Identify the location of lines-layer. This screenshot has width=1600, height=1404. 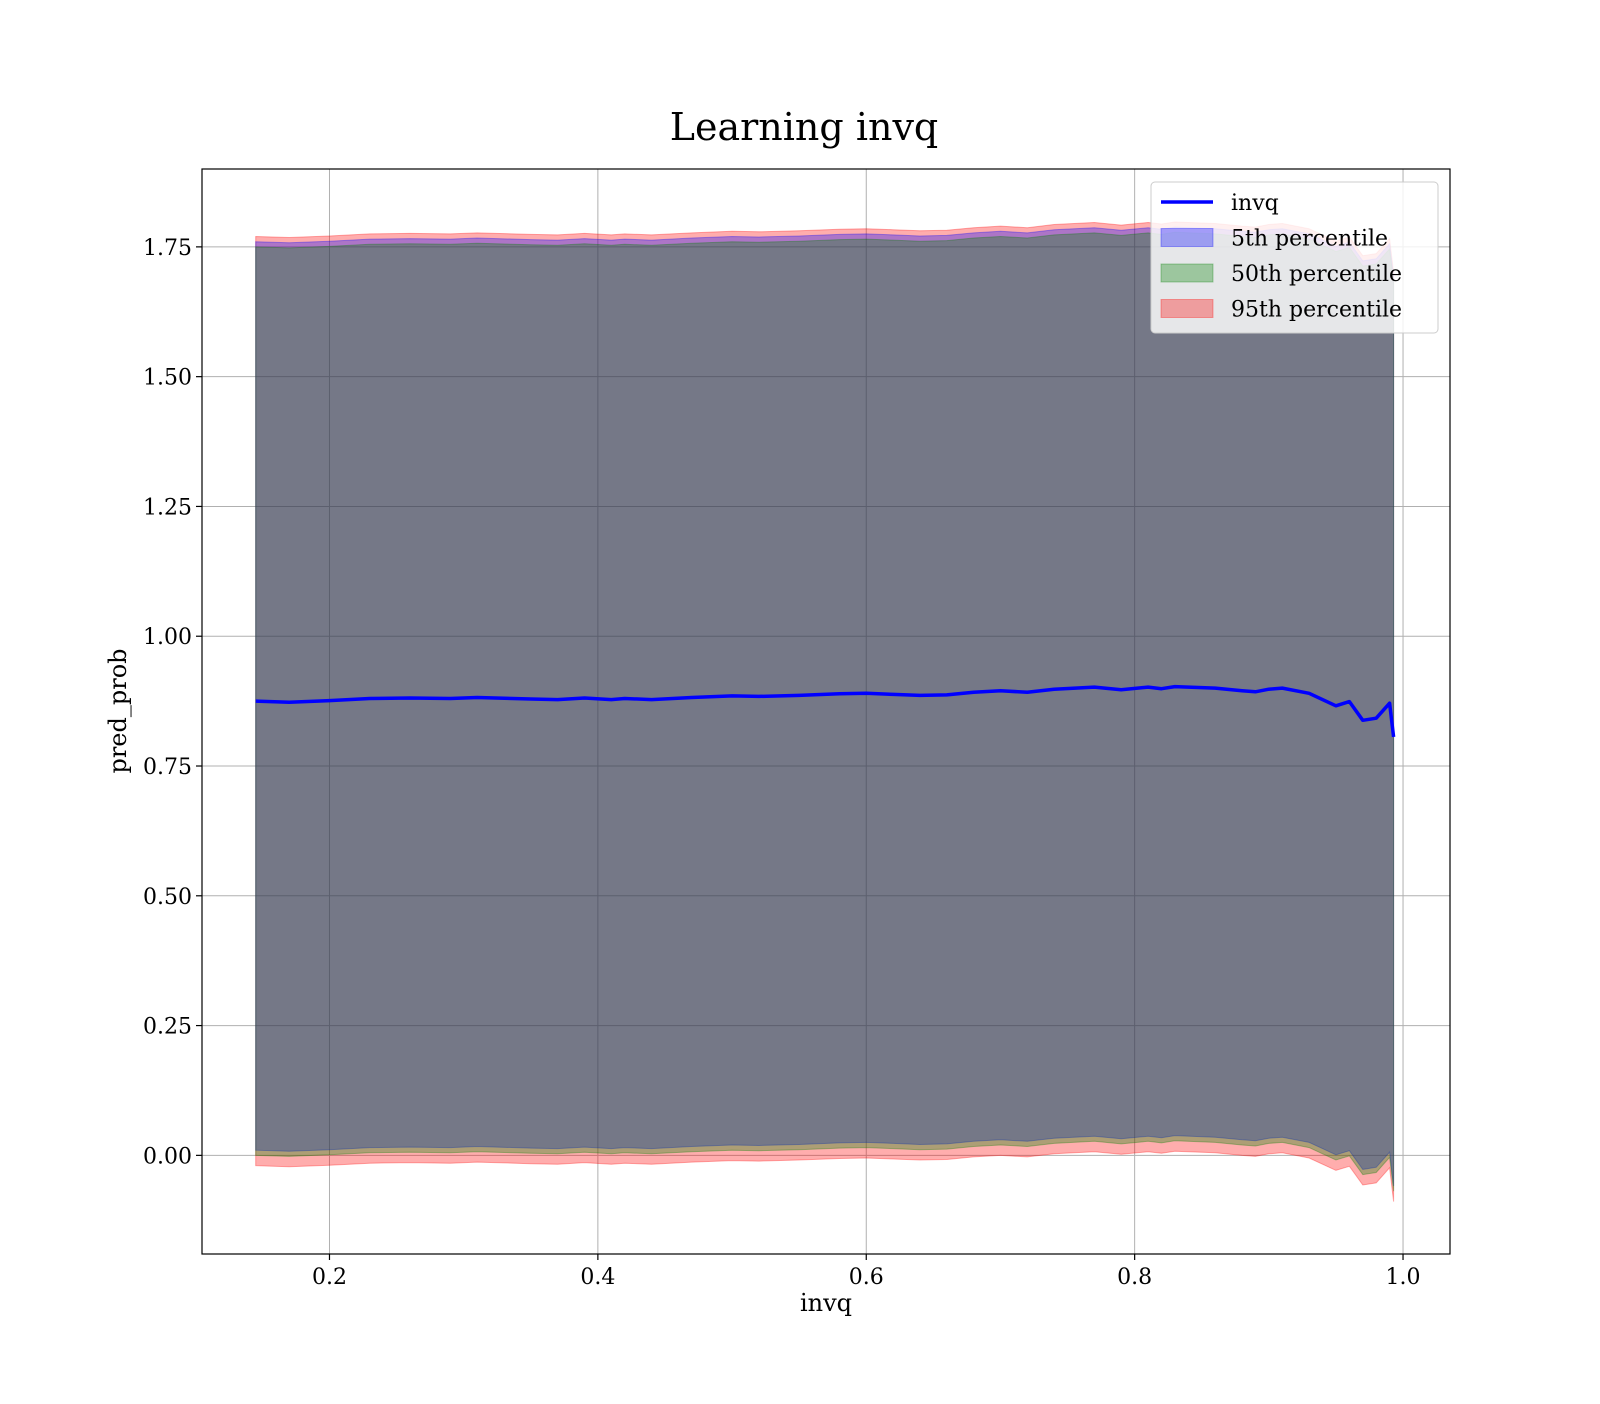
(825, 711).